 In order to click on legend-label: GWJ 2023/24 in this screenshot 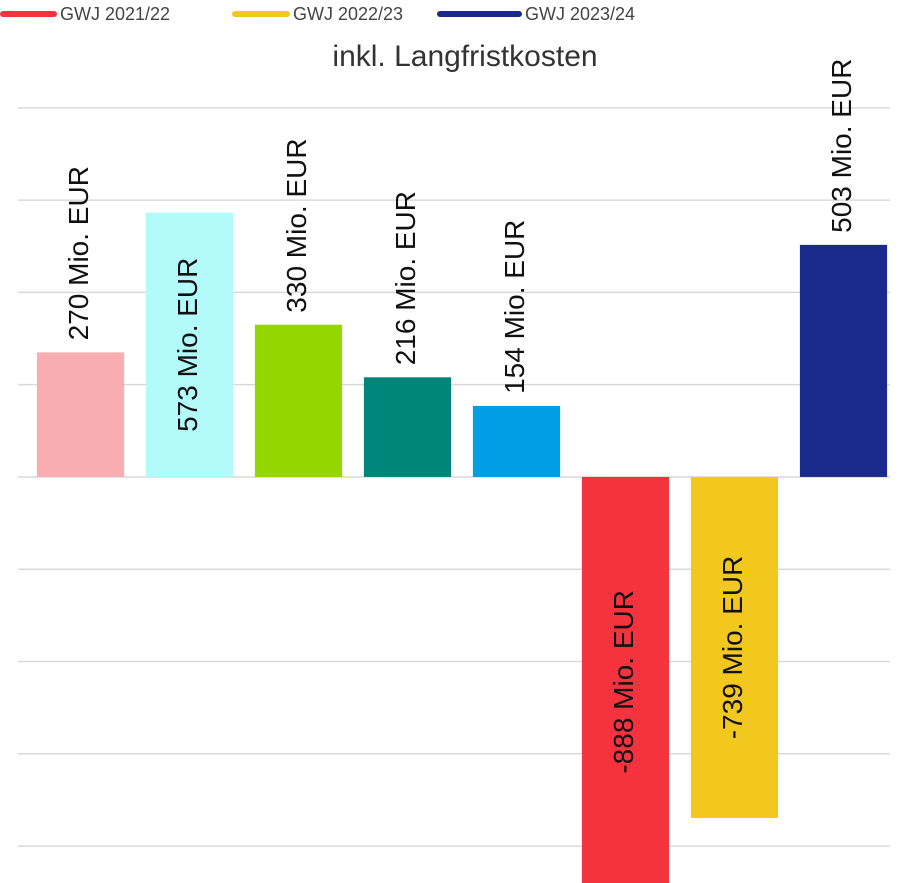, I will do `click(580, 14)`.